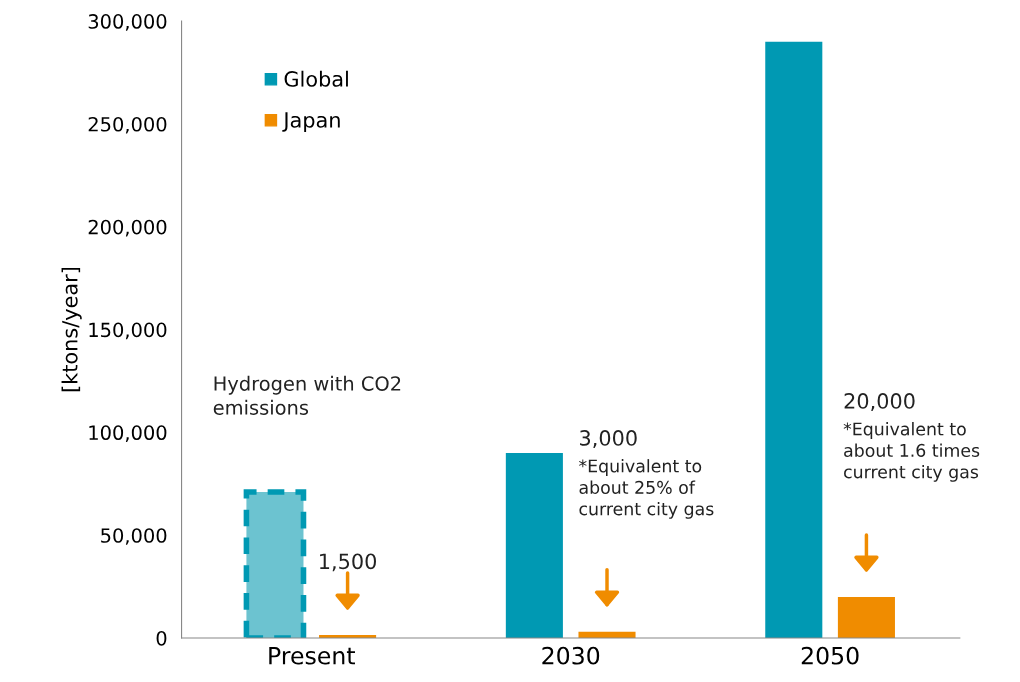 This screenshot has width=1020, height=682. I want to click on y-tick-label: 100,000, so click(128, 434).